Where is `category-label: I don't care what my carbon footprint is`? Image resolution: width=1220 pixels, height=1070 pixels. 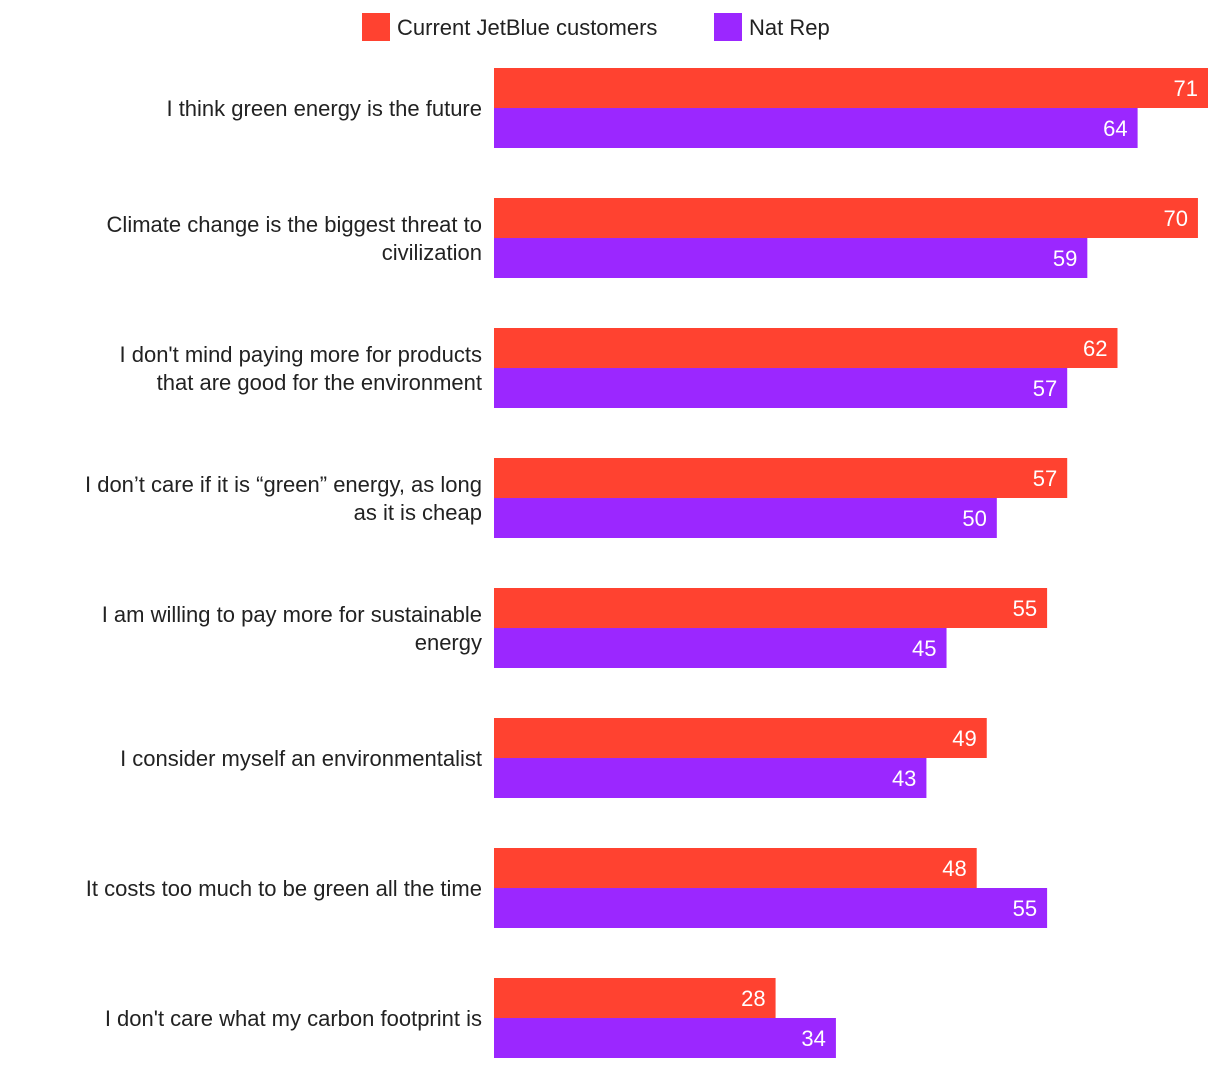 category-label: I don't care what my carbon footprint is is located at coordinates (293, 1018).